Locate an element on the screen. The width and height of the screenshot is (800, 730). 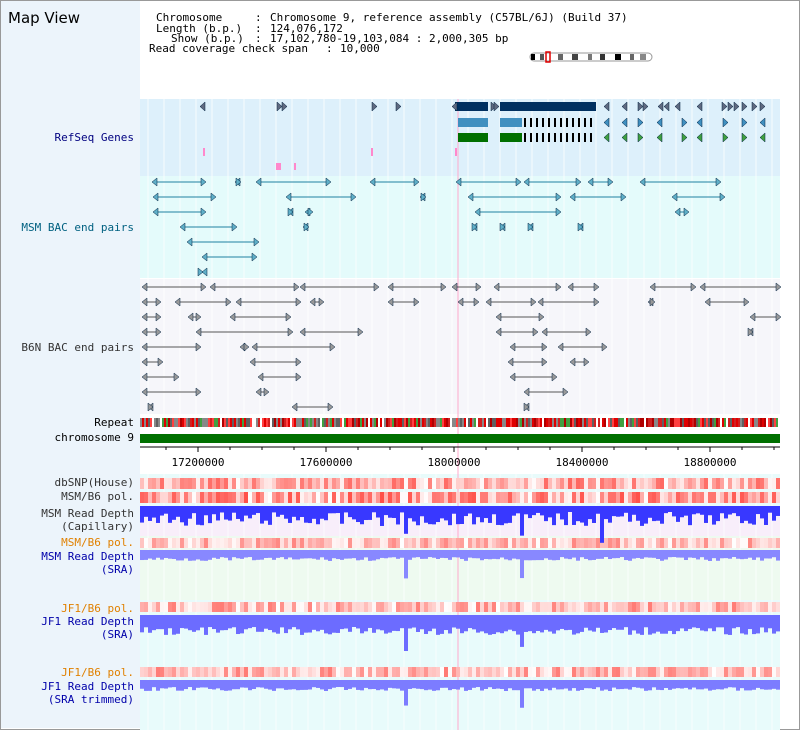
label-msm-depth-sra-1: MSM Read Depth is located at coordinates (87, 556).